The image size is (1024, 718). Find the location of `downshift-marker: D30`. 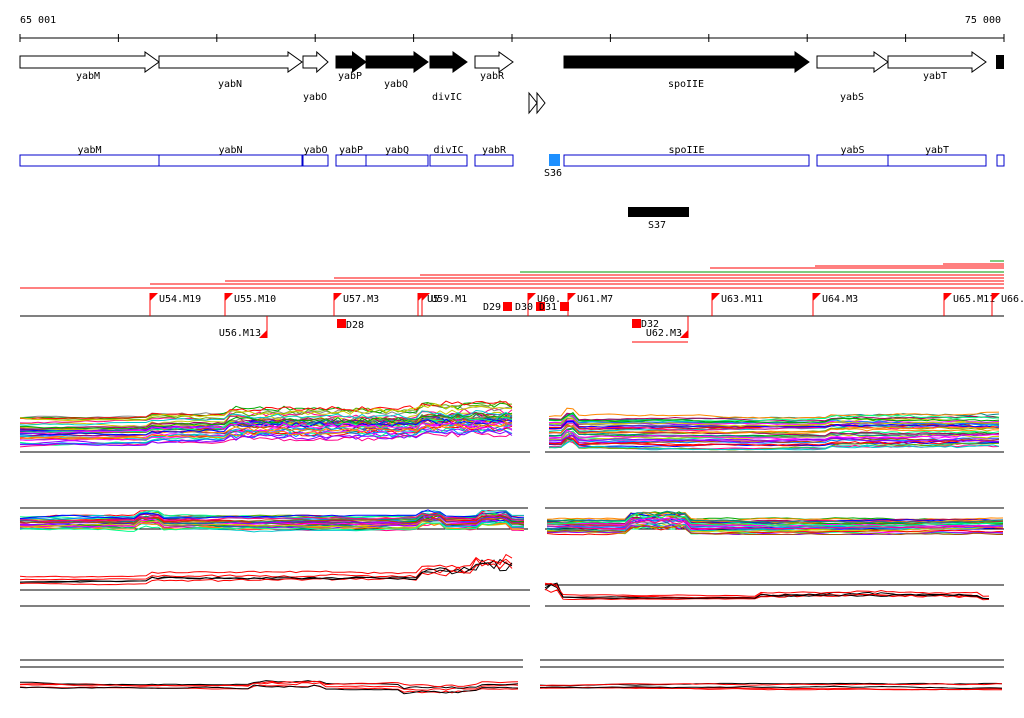

downshift-marker: D30 is located at coordinates (530, 307).